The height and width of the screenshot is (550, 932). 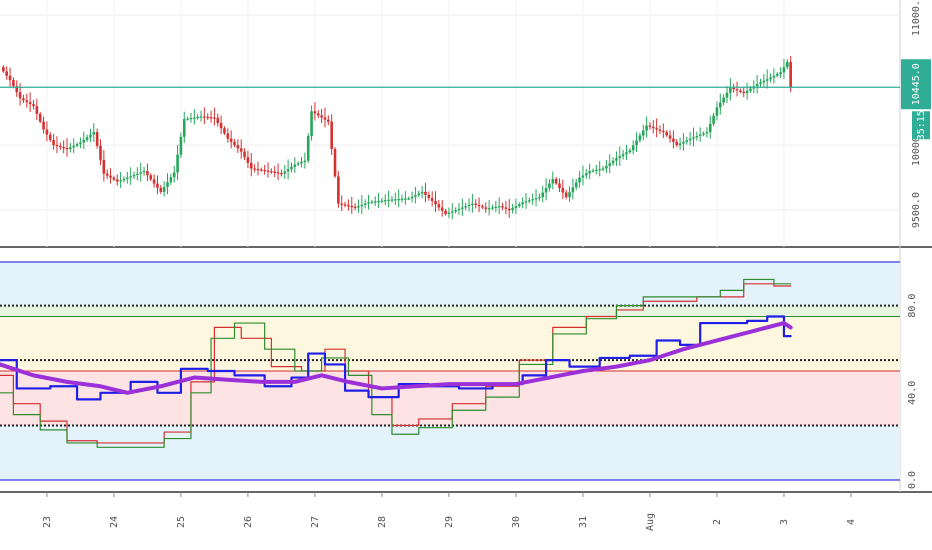 What do you see at coordinates (851, 522) in the screenshot?
I see `time-tick-label: 4` at bounding box center [851, 522].